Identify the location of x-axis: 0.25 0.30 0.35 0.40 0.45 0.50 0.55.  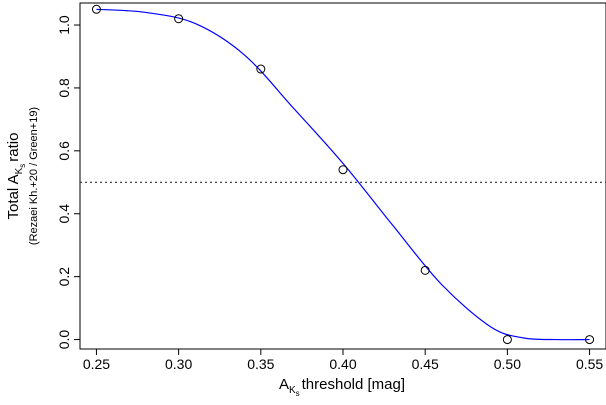
(343, 360).